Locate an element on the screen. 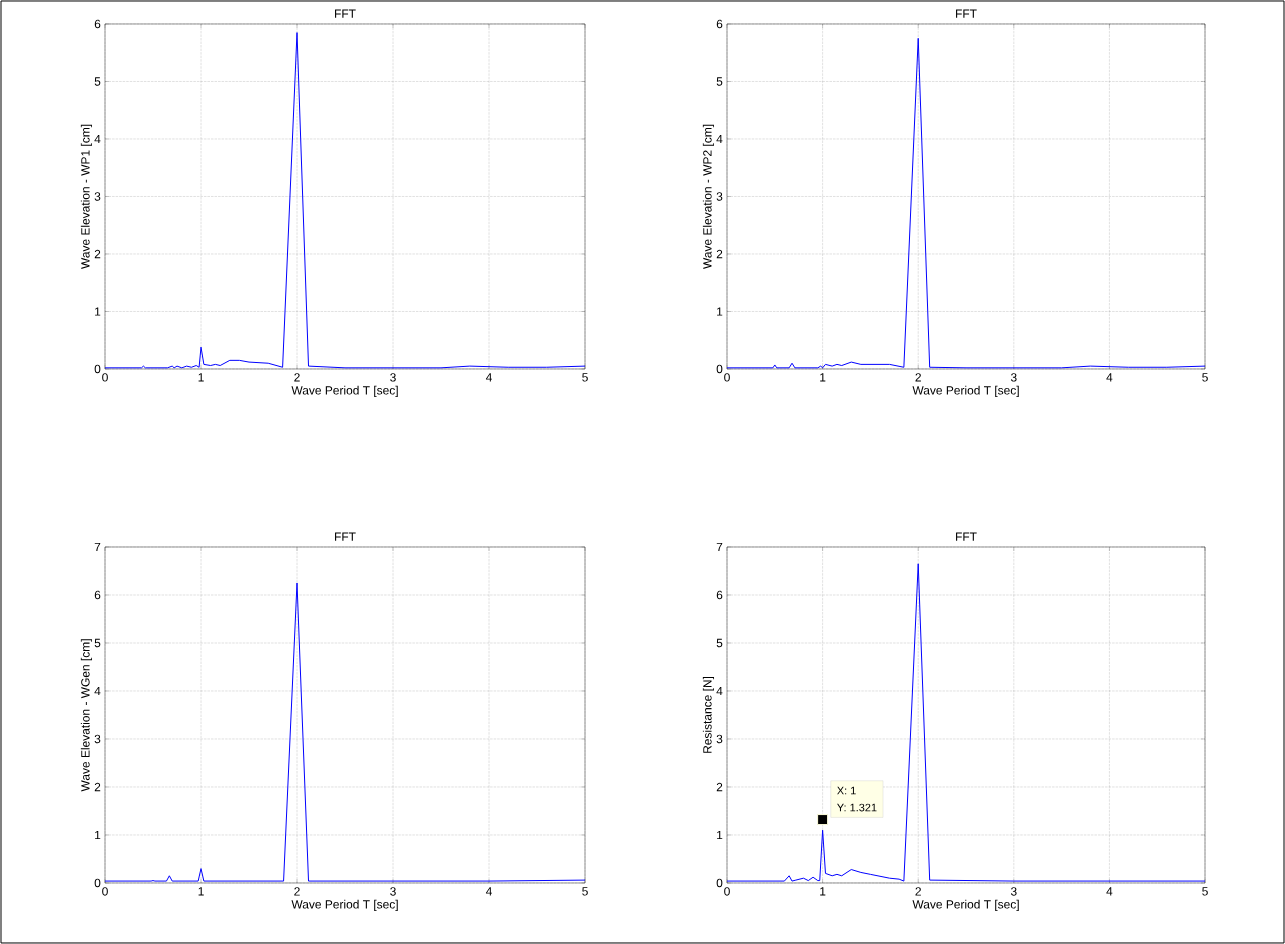 The width and height of the screenshot is (1285, 944). y-axis-title: Wave Elevation - WGen [cm] is located at coordinates (86, 715).